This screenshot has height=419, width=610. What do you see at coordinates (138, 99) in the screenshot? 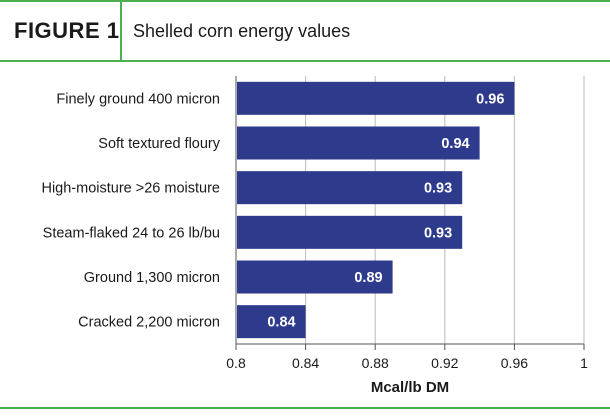
I see `category-label: Finely ground 400 micron` at bounding box center [138, 99].